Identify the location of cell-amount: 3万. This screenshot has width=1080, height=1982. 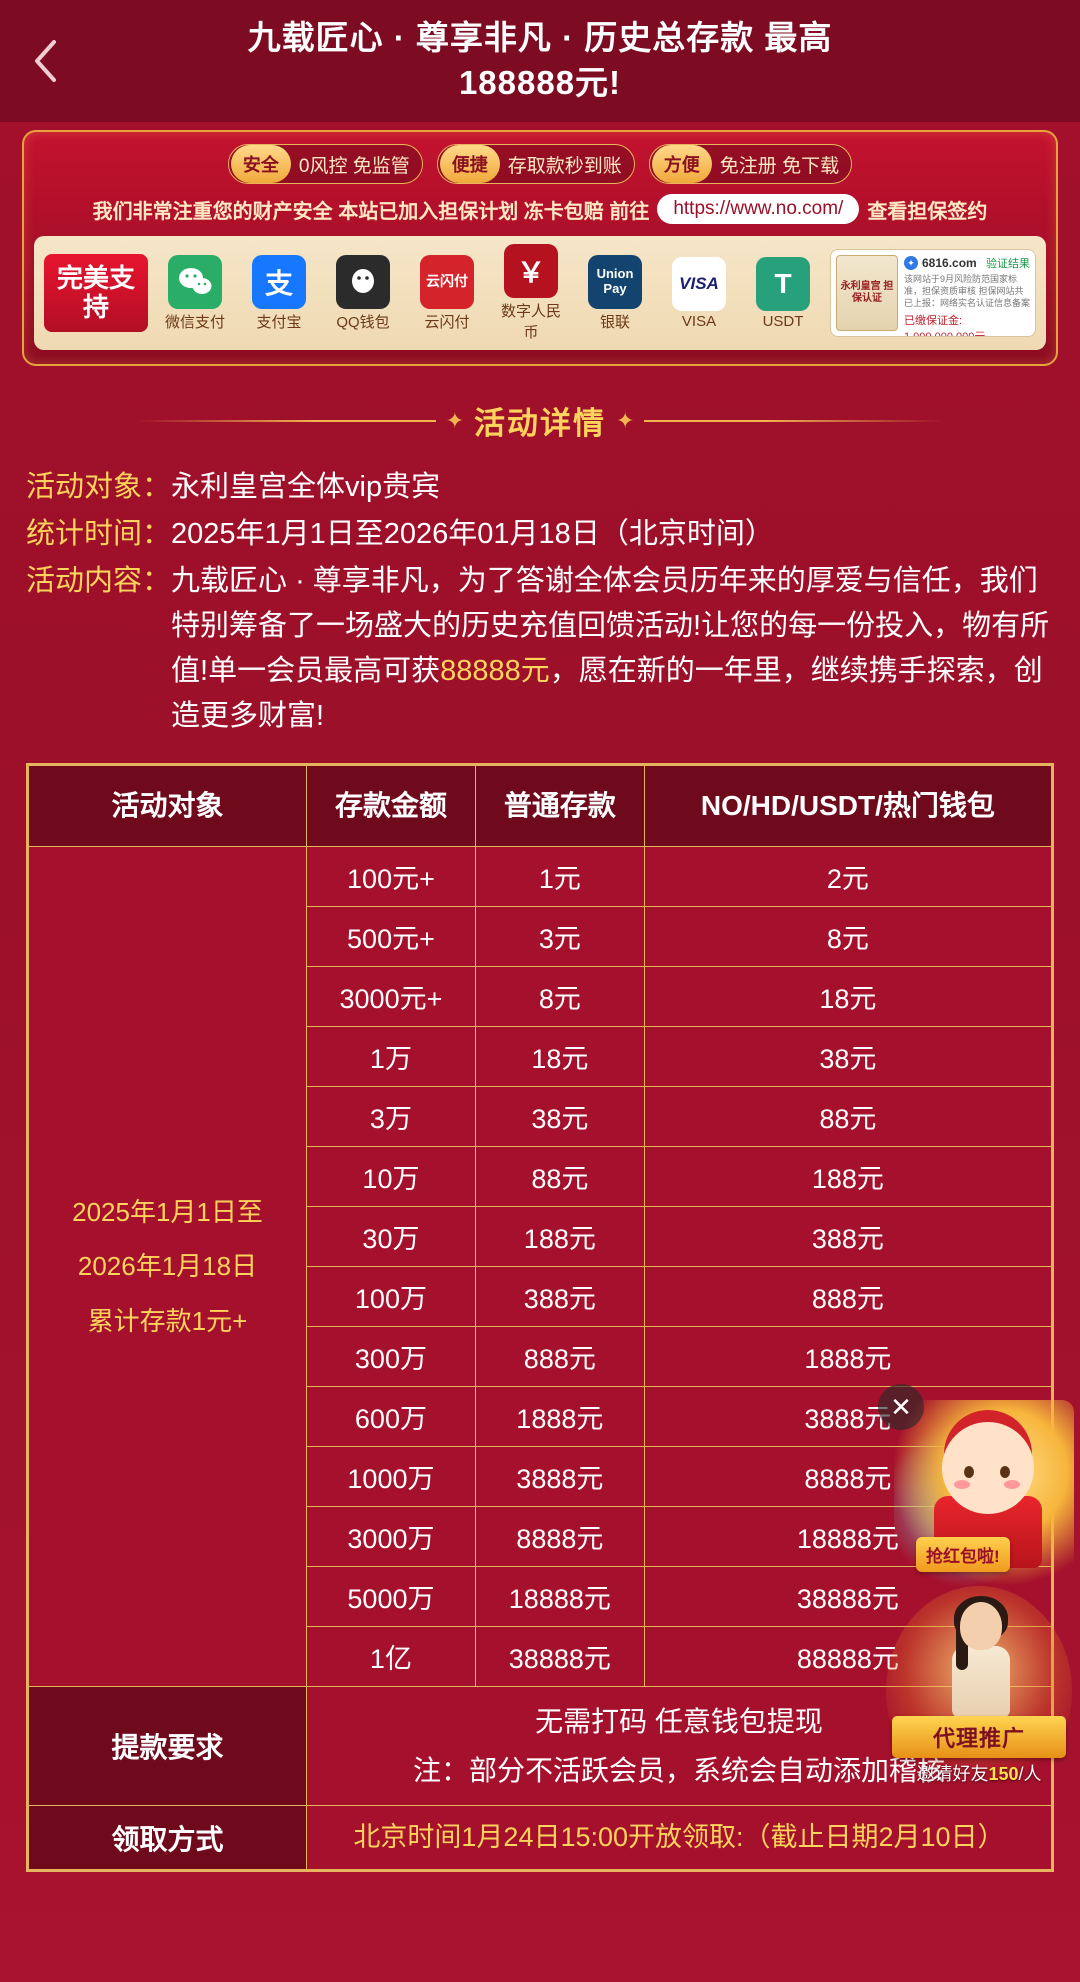
(391, 1117).